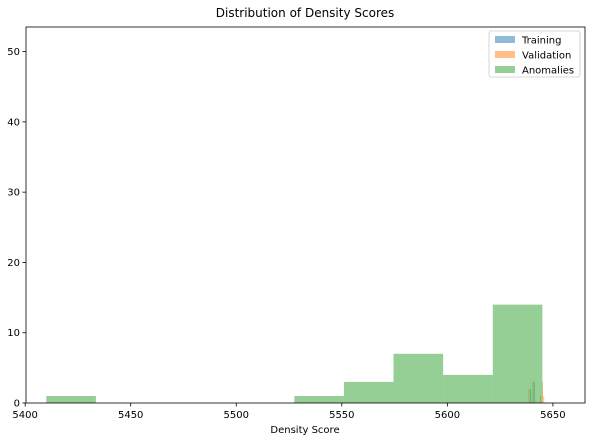 This screenshot has width=592, height=441. I want to click on x-tick-label: 5600, so click(447, 415).